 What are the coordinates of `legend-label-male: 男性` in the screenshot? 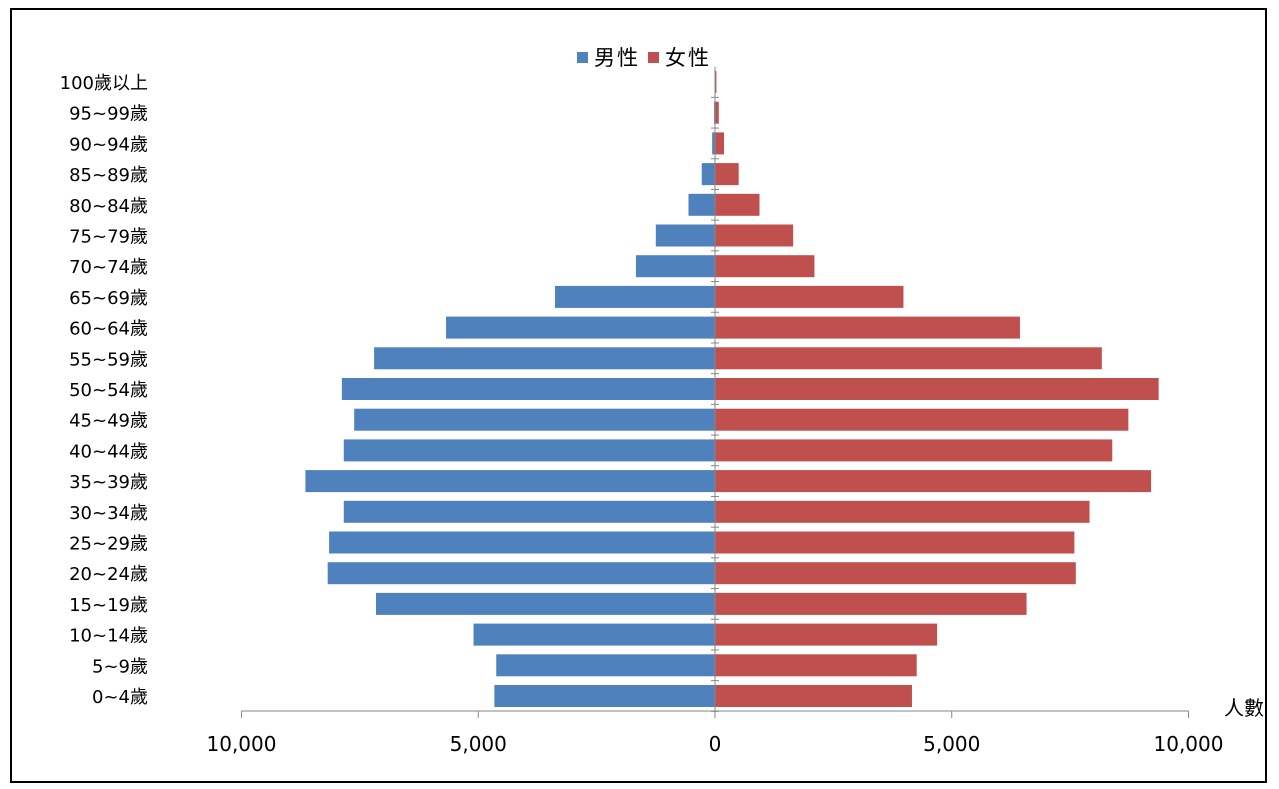 It's located at (617, 58).